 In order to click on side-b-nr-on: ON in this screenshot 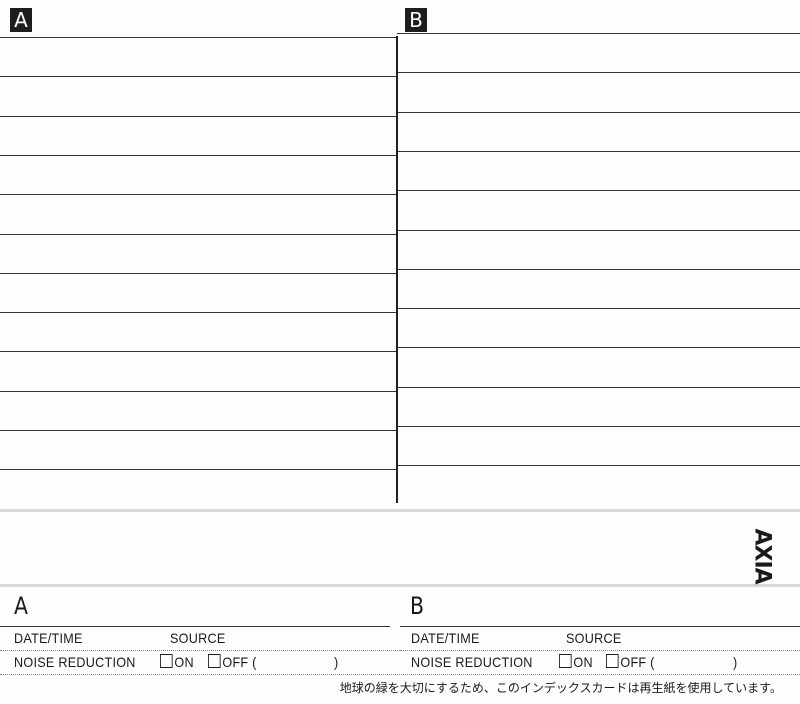, I will do `click(576, 662)`.